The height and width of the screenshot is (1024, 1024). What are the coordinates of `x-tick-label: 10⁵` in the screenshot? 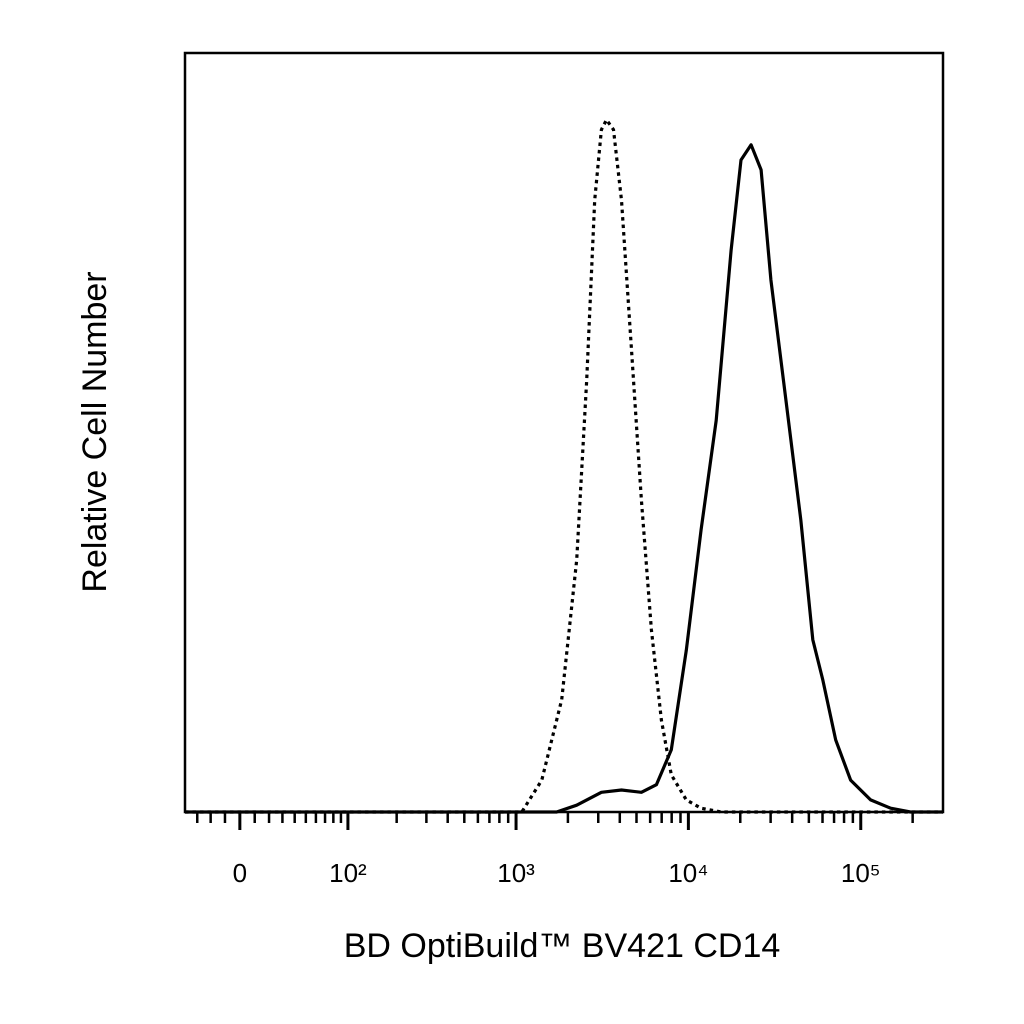 It's located at (861, 873).